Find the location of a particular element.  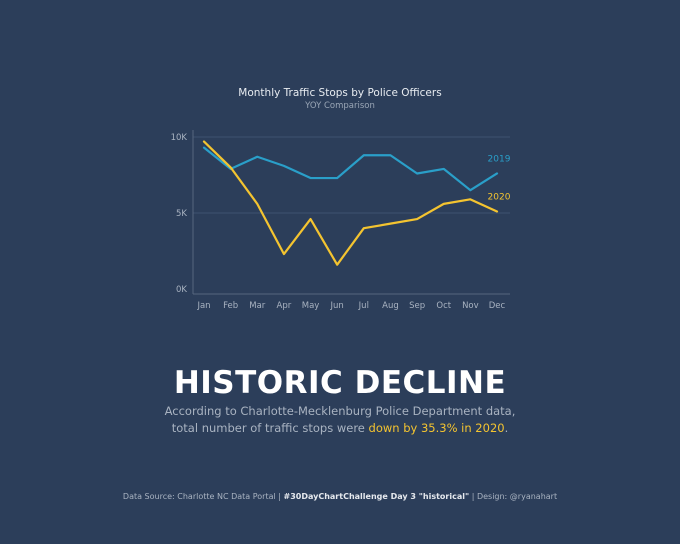

x-tick-label: Oct is located at coordinates (443, 306).